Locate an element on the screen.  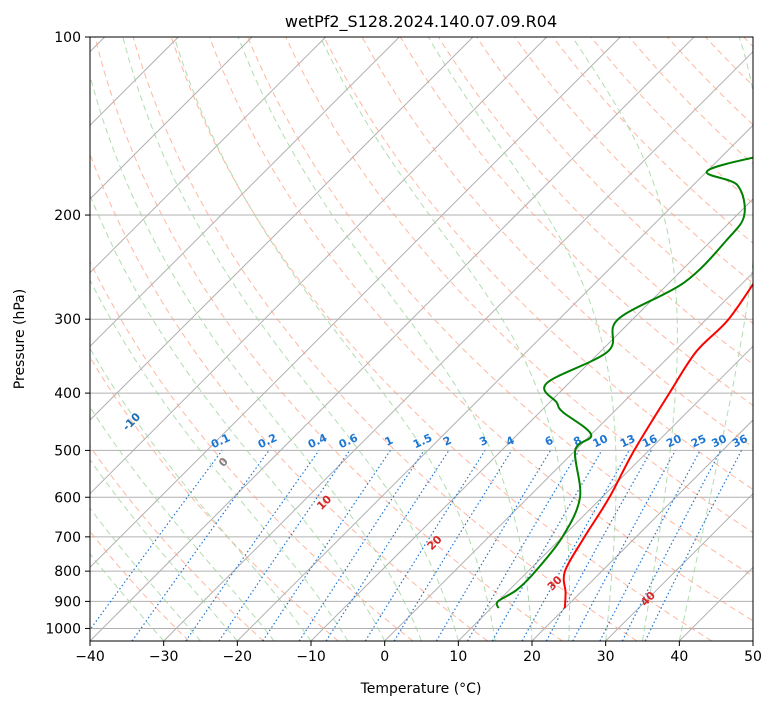
y-tick-label: 500 is located at coordinates (67, 451).